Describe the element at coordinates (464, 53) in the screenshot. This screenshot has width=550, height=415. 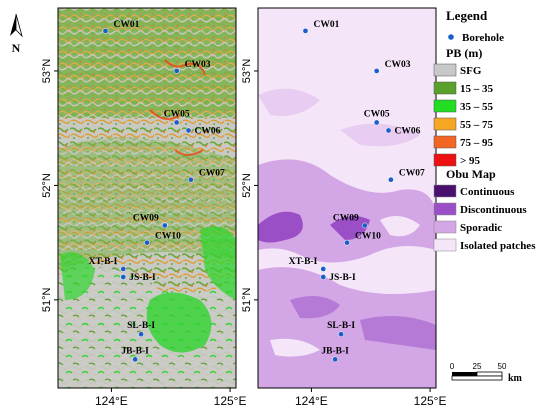
I see `legend-pb-title: PB (m)` at that location.